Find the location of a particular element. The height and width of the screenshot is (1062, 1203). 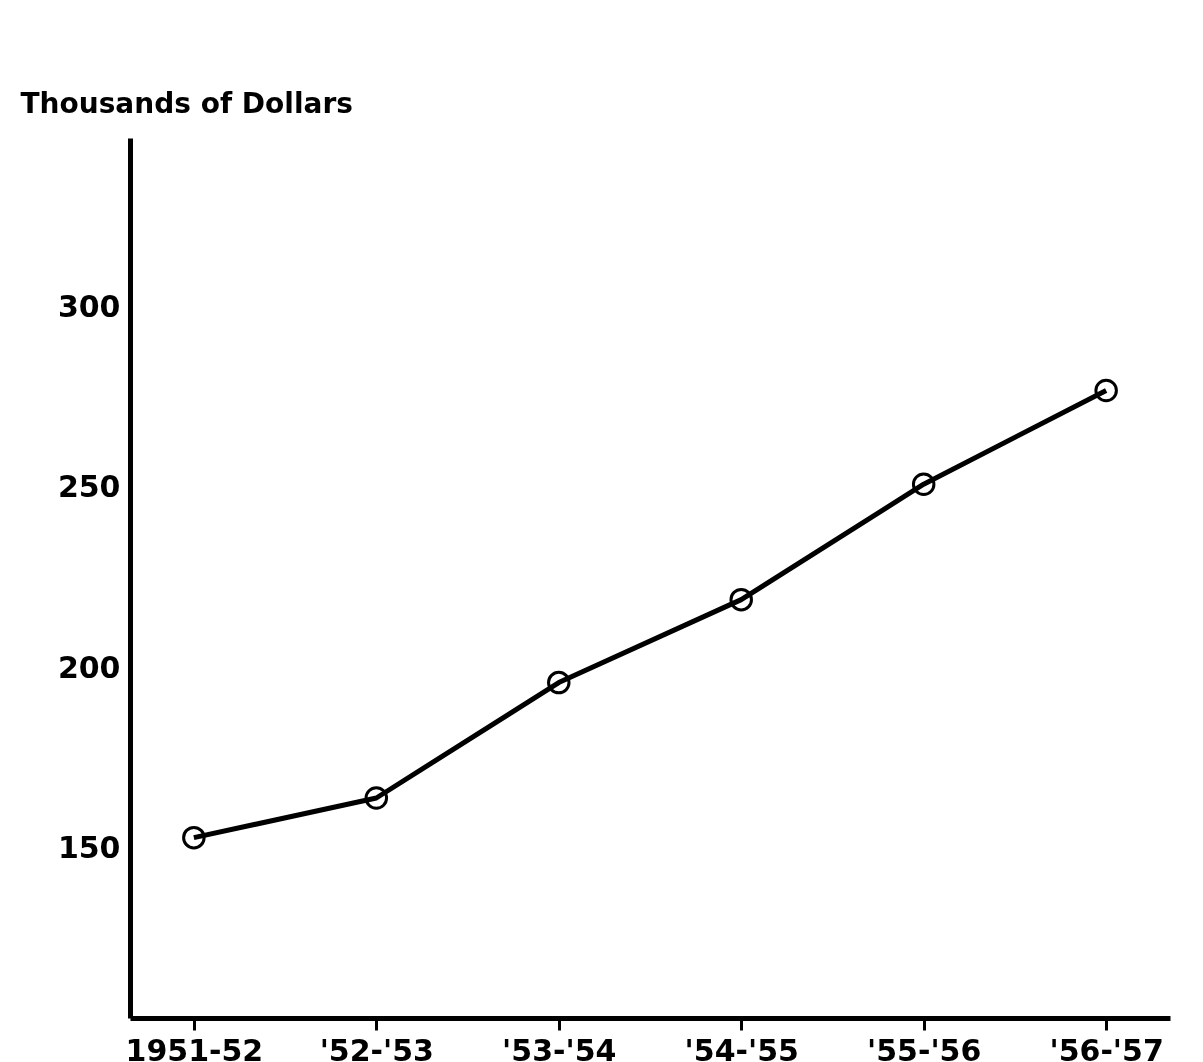

x-tick-label: '54-'55 is located at coordinates (741, 1047).